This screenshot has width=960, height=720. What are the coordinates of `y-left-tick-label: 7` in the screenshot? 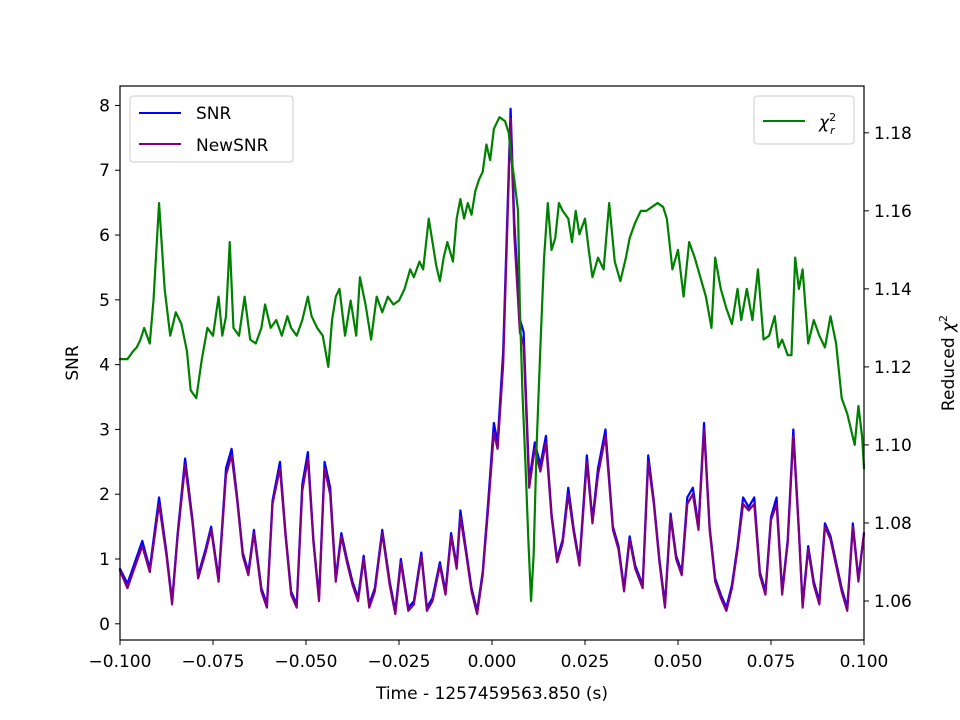 It's located at (104, 171).